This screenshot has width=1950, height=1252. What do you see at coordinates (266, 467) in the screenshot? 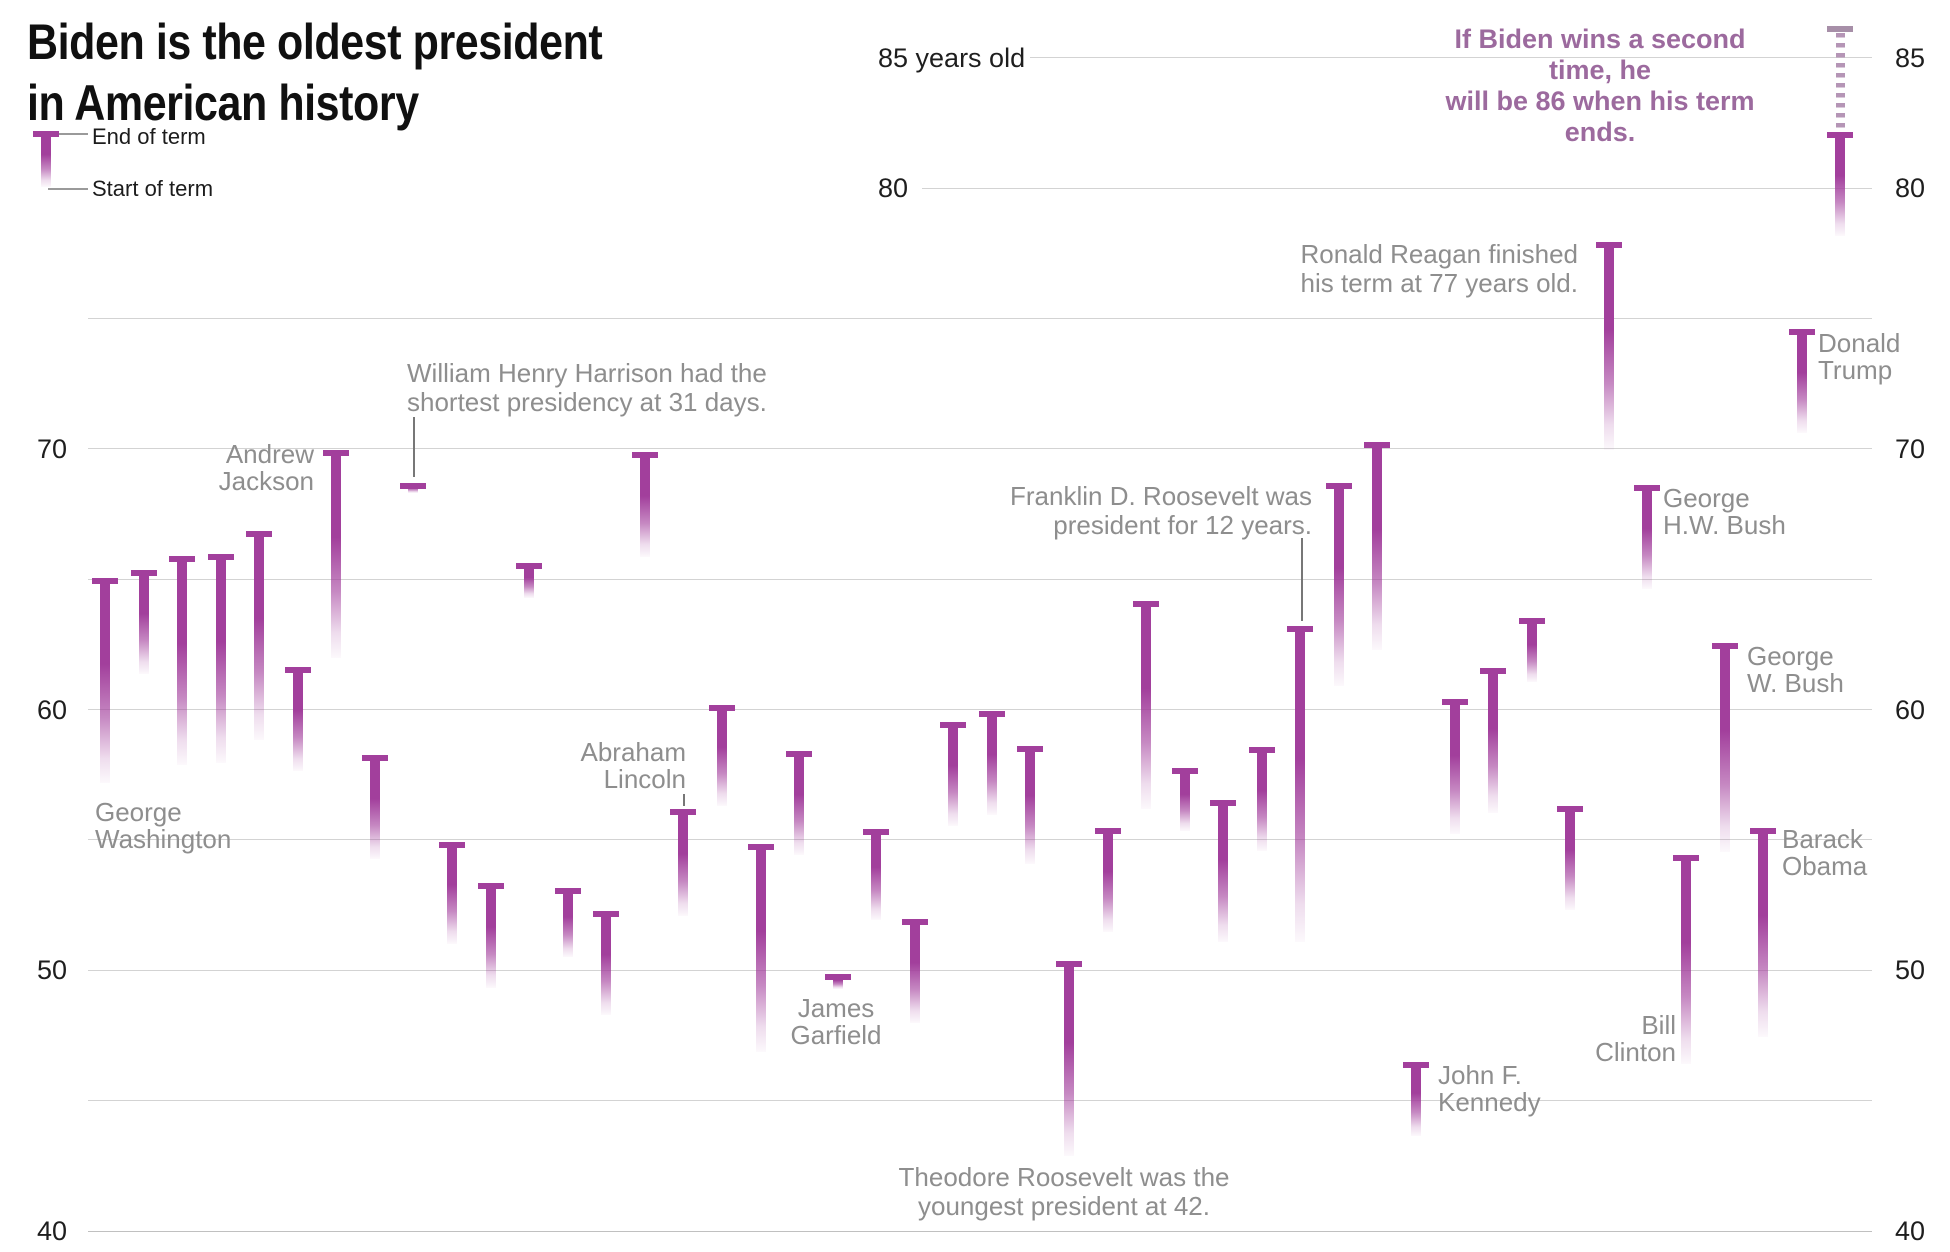
I see `label-andrew-jackson: Andrew Jackson` at bounding box center [266, 467].